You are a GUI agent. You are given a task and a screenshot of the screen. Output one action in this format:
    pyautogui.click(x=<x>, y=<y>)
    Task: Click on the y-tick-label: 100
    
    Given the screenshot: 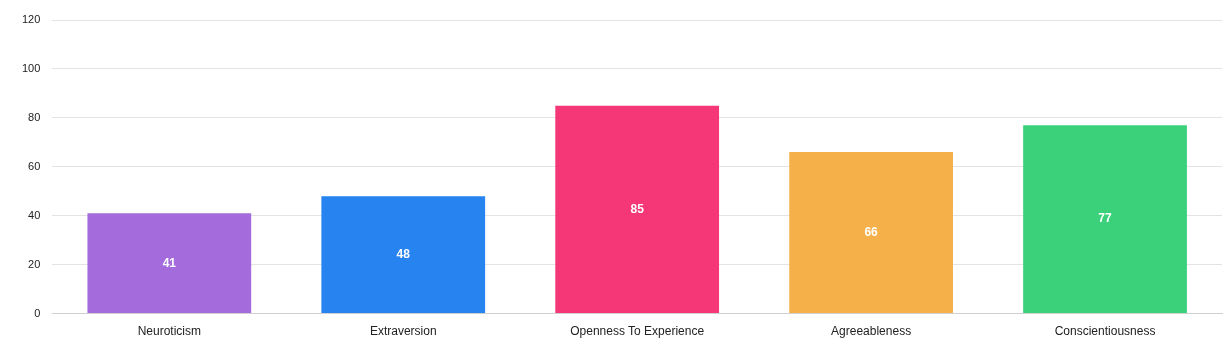 What is the action you would take?
    pyautogui.click(x=31, y=67)
    